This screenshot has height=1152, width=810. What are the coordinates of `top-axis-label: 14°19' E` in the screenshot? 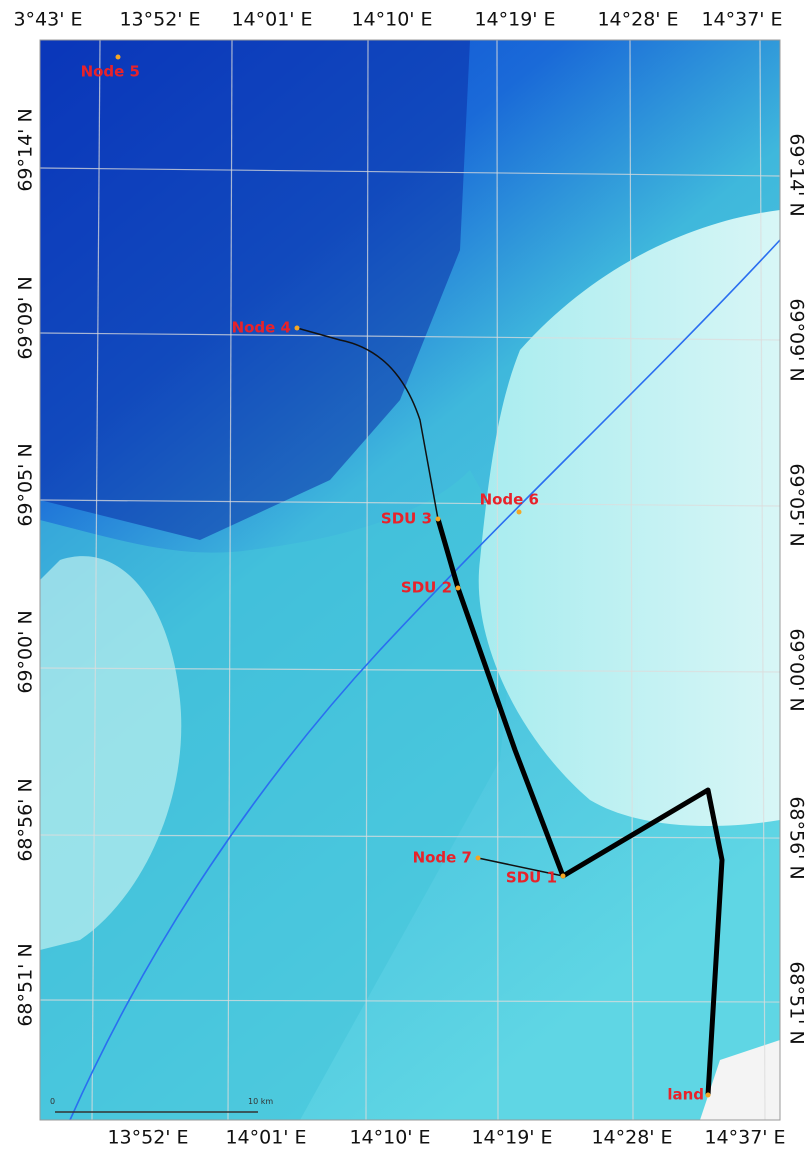 It's located at (514, 20).